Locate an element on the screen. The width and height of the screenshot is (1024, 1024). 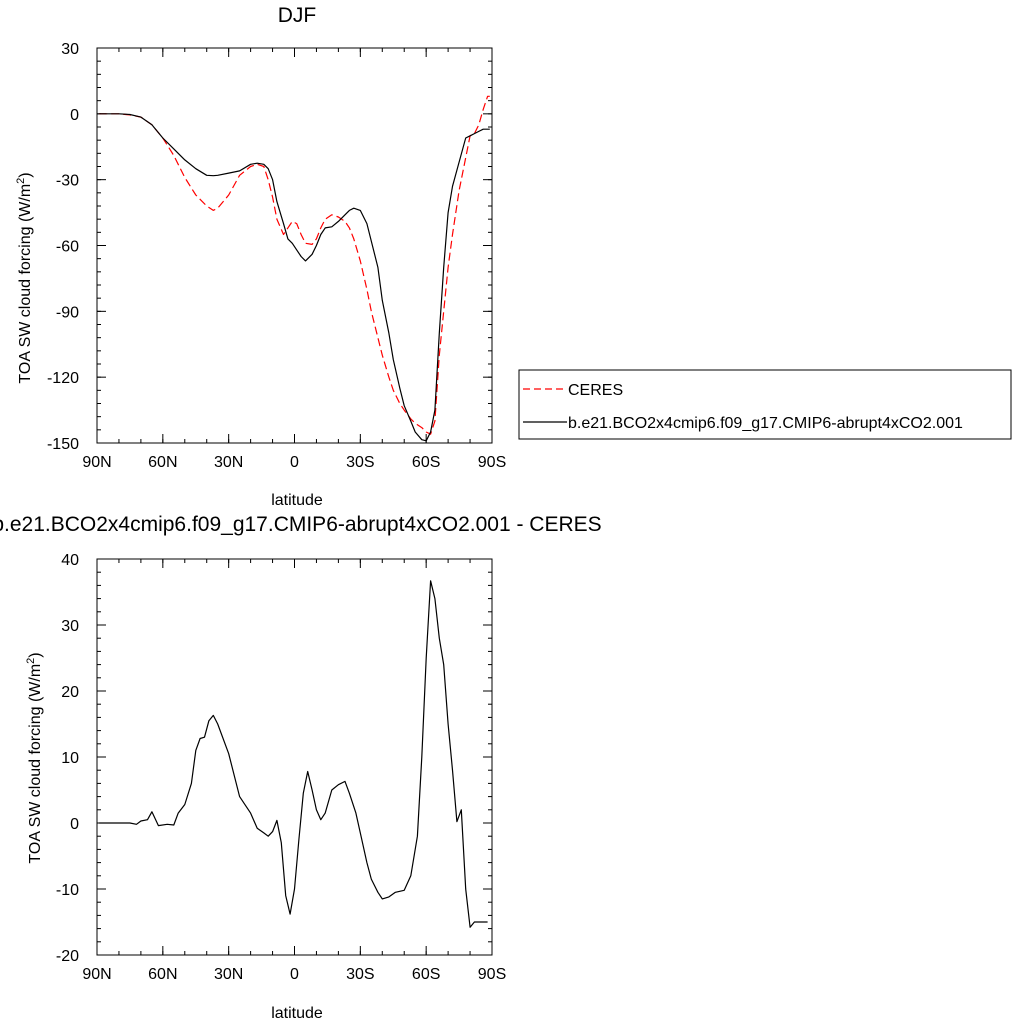
difference-series-line is located at coordinates (293, 754).